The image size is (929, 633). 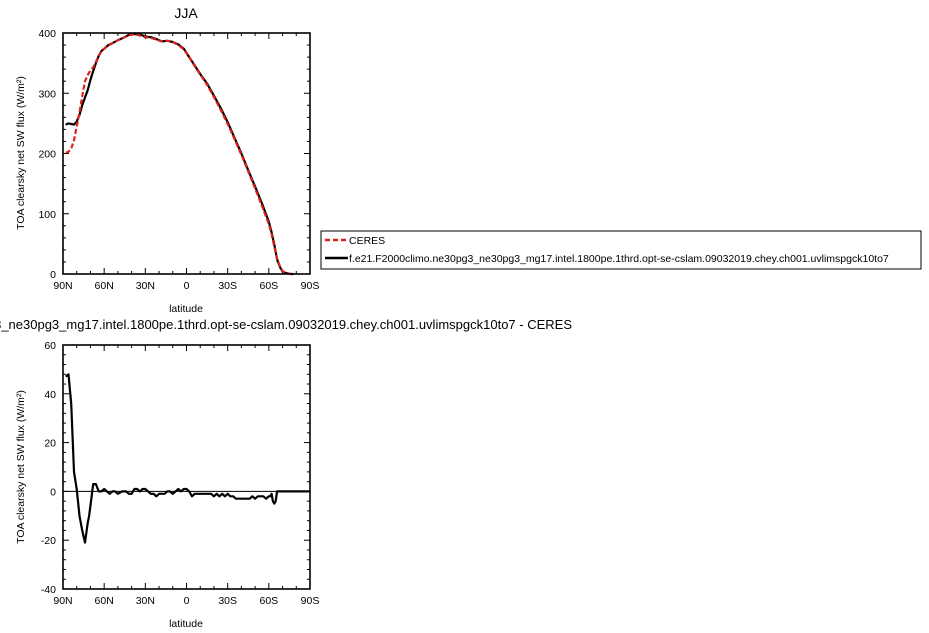 I want to click on bottom-ytick-label: 0, so click(x=53, y=492).